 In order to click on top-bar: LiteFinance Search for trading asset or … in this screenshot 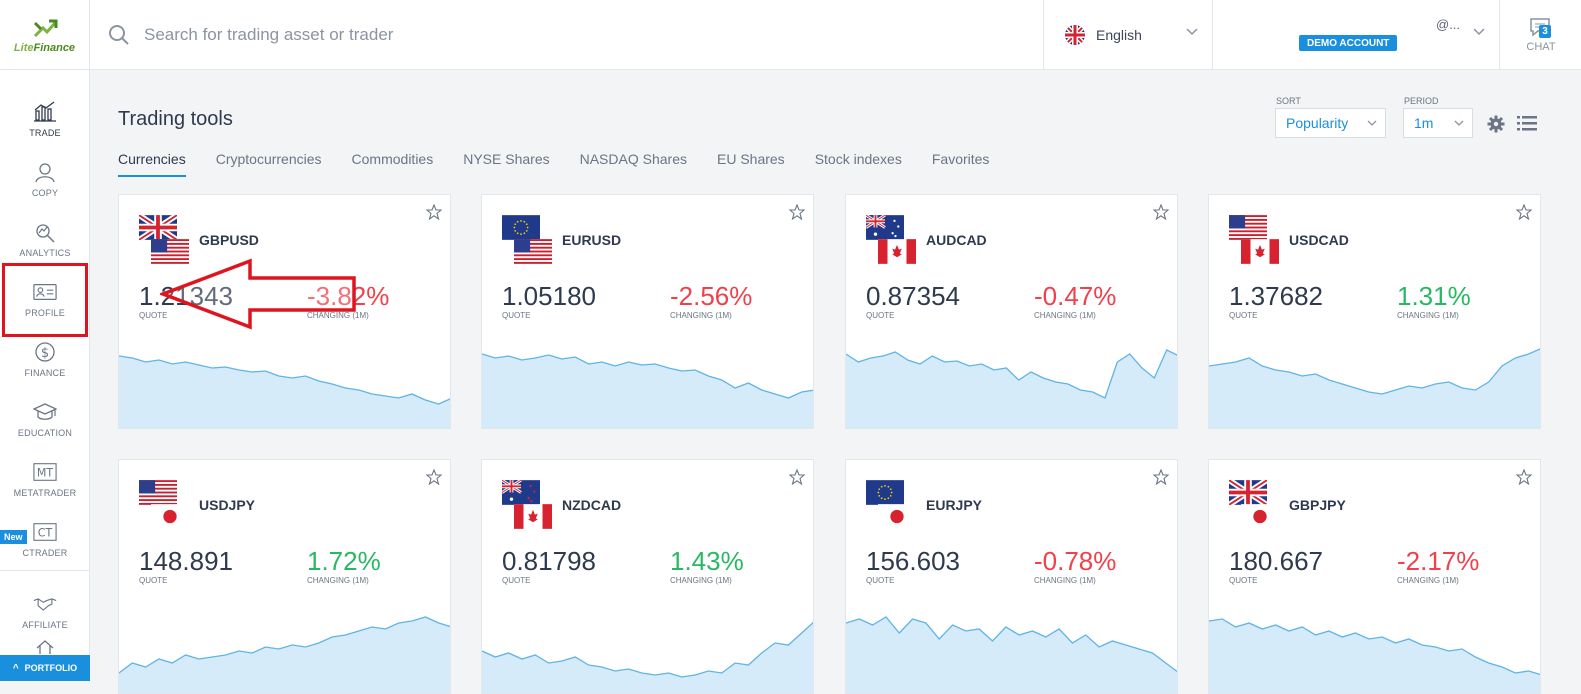, I will do `click(790, 35)`.